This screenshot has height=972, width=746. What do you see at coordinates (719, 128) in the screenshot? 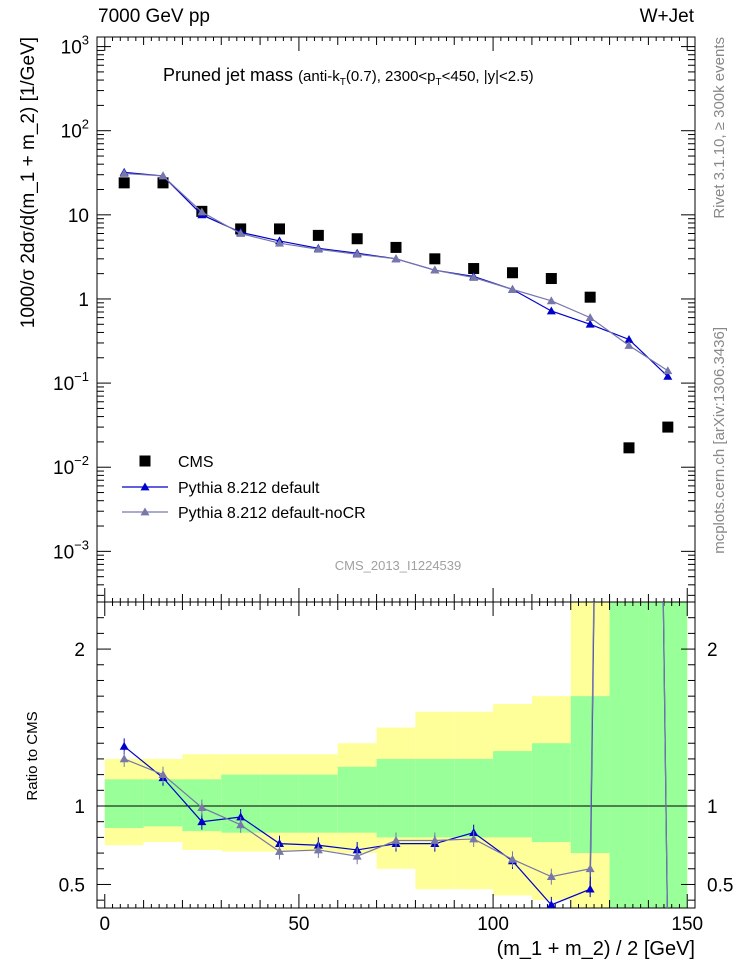
I see `rivet-label: Rivet 3.1.10, ≥ 300k events` at bounding box center [719, 128].